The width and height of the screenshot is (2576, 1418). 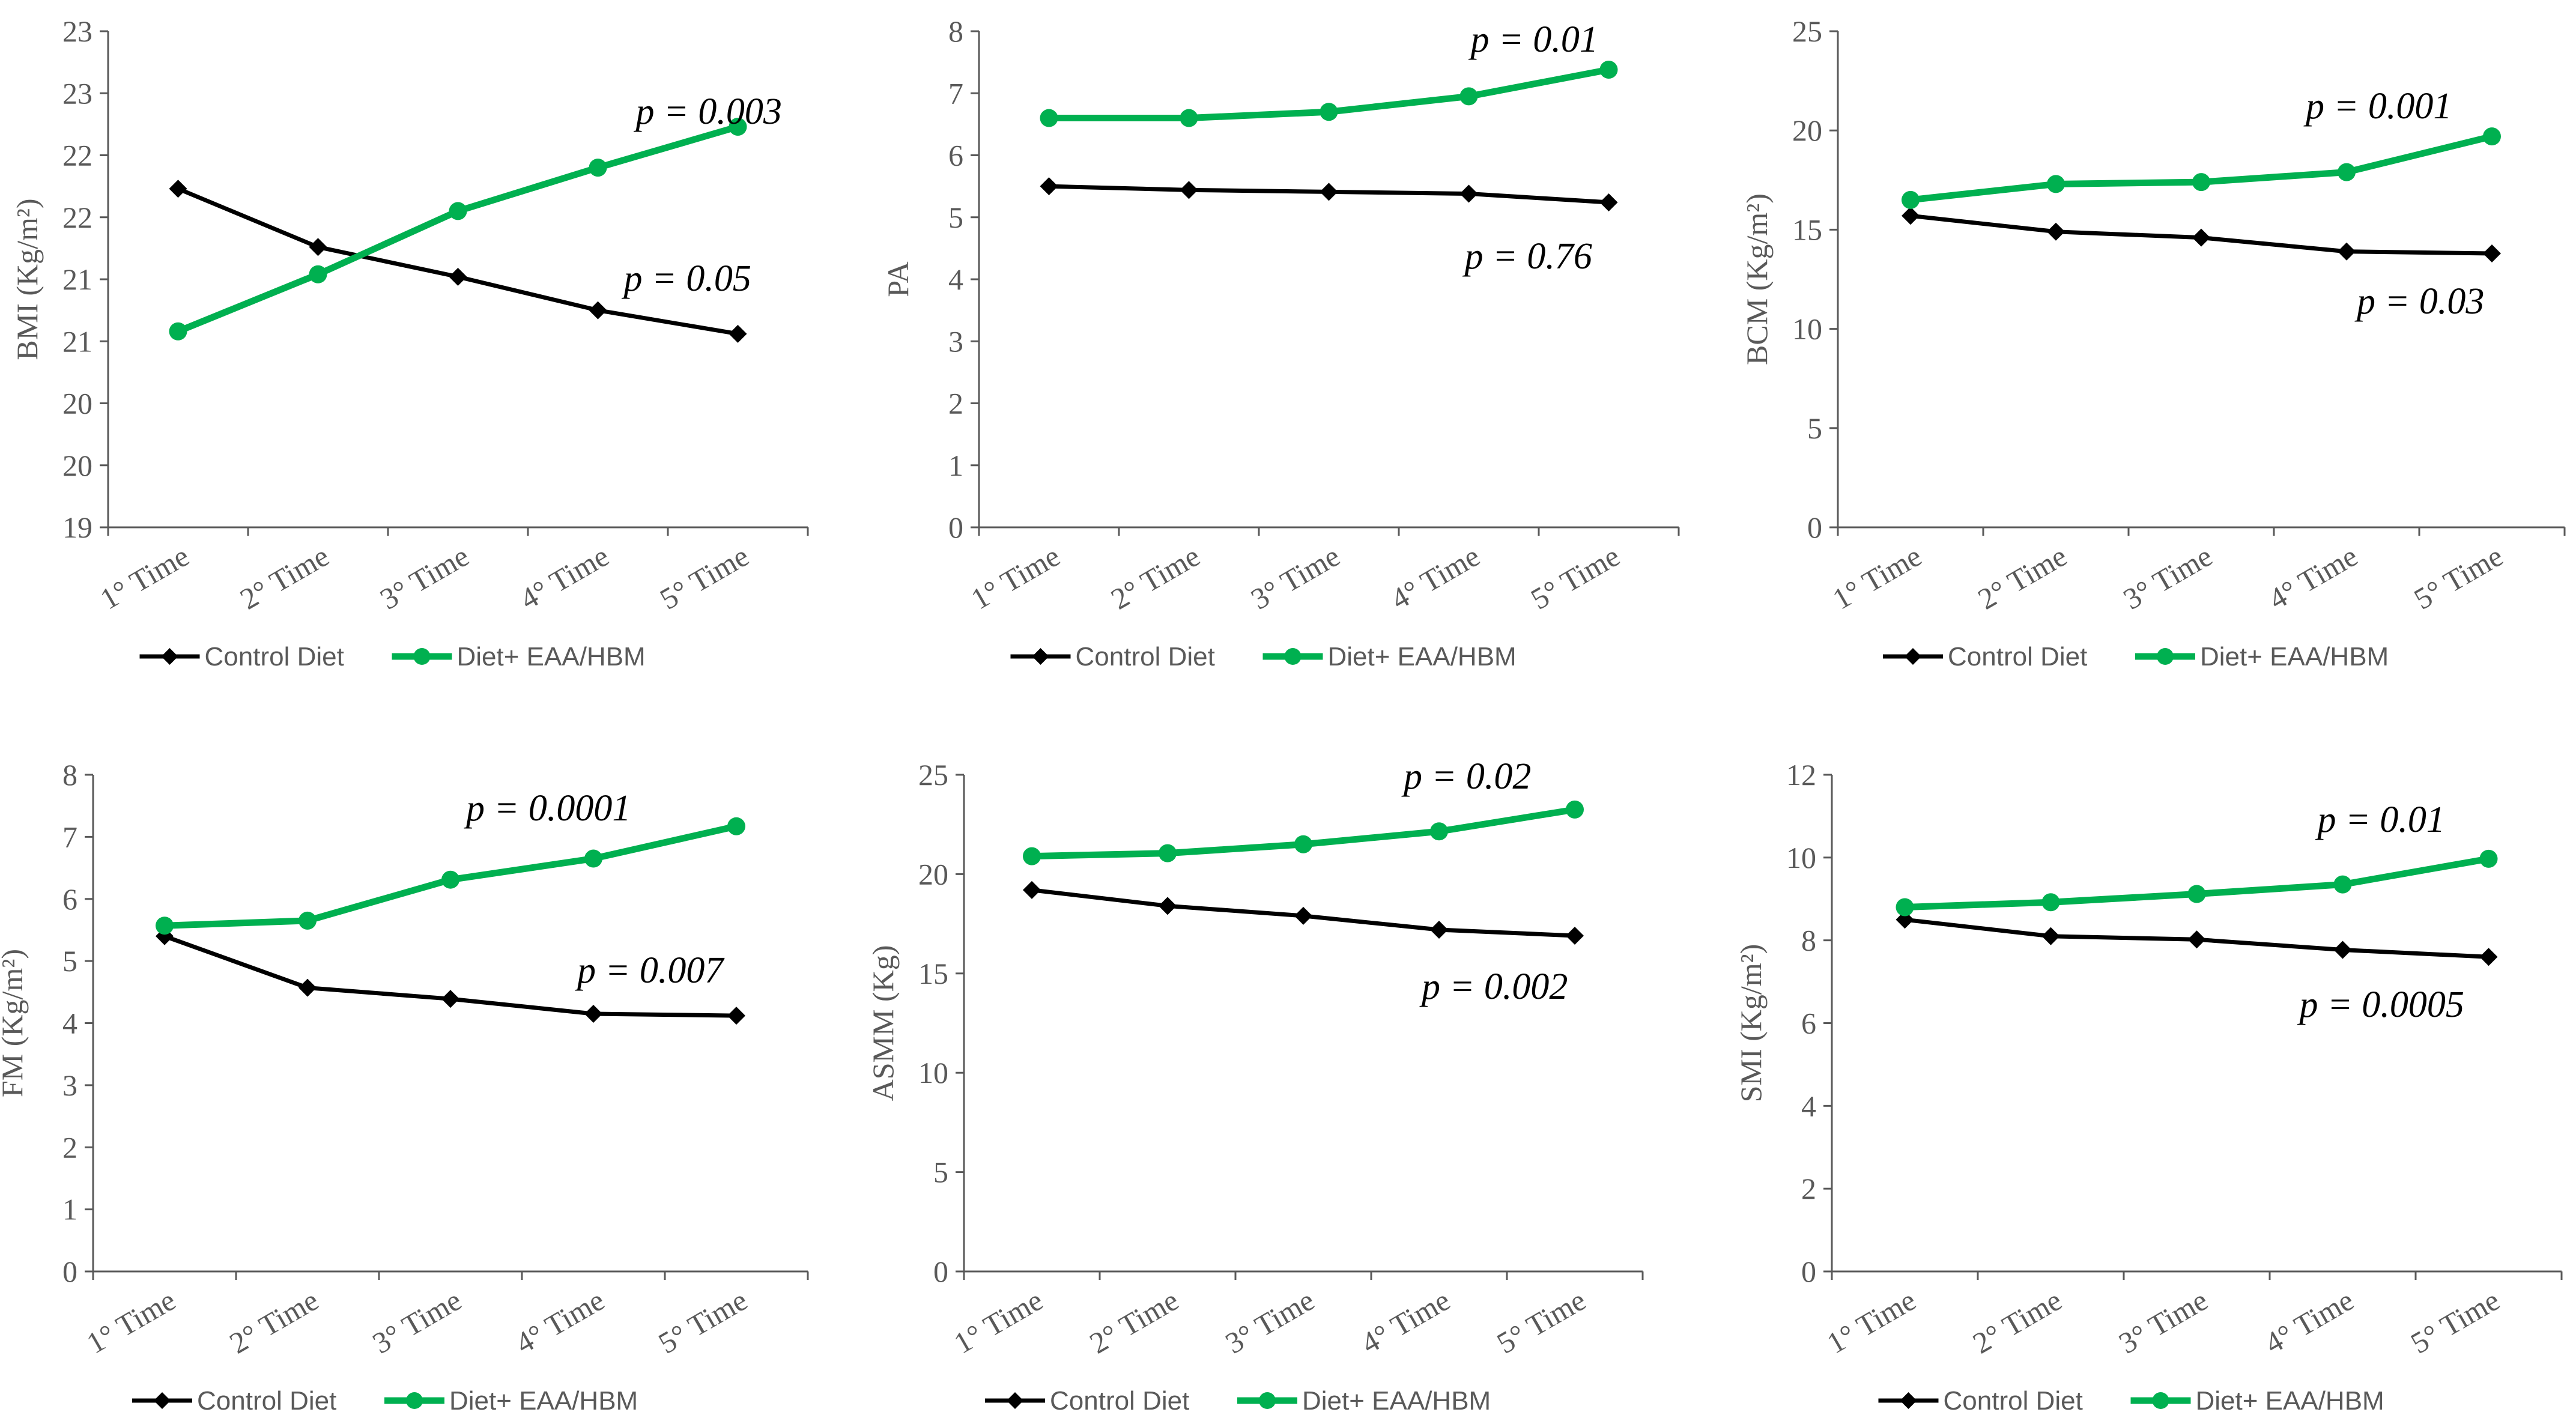 I want to click on y-tick-label: 12, so click(x=1801, y=775).